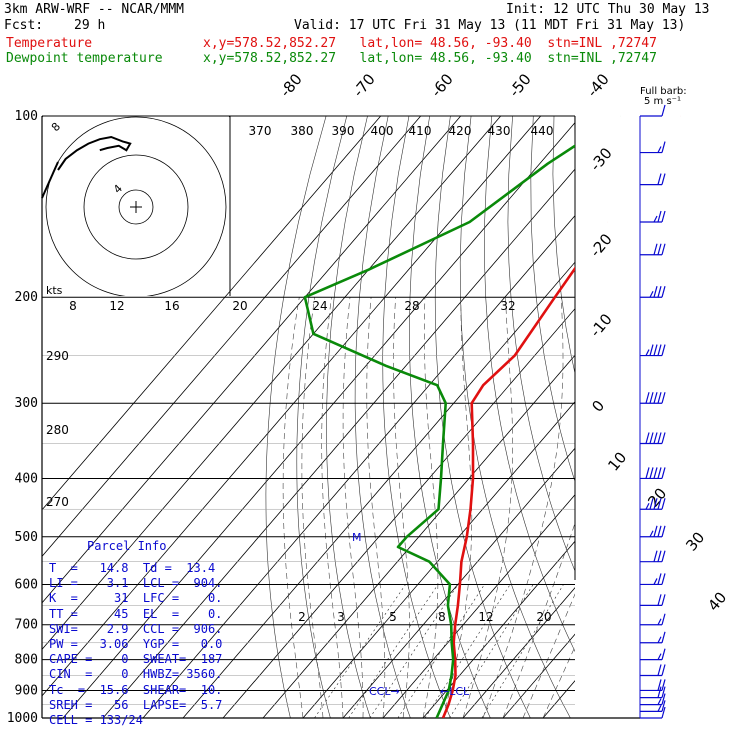 This screenshot has height=740, width=740. What do you see at coordinates (601, 245) in the screenshot?
I see `isotherm-label: -20` at bounding box center [601, 245].